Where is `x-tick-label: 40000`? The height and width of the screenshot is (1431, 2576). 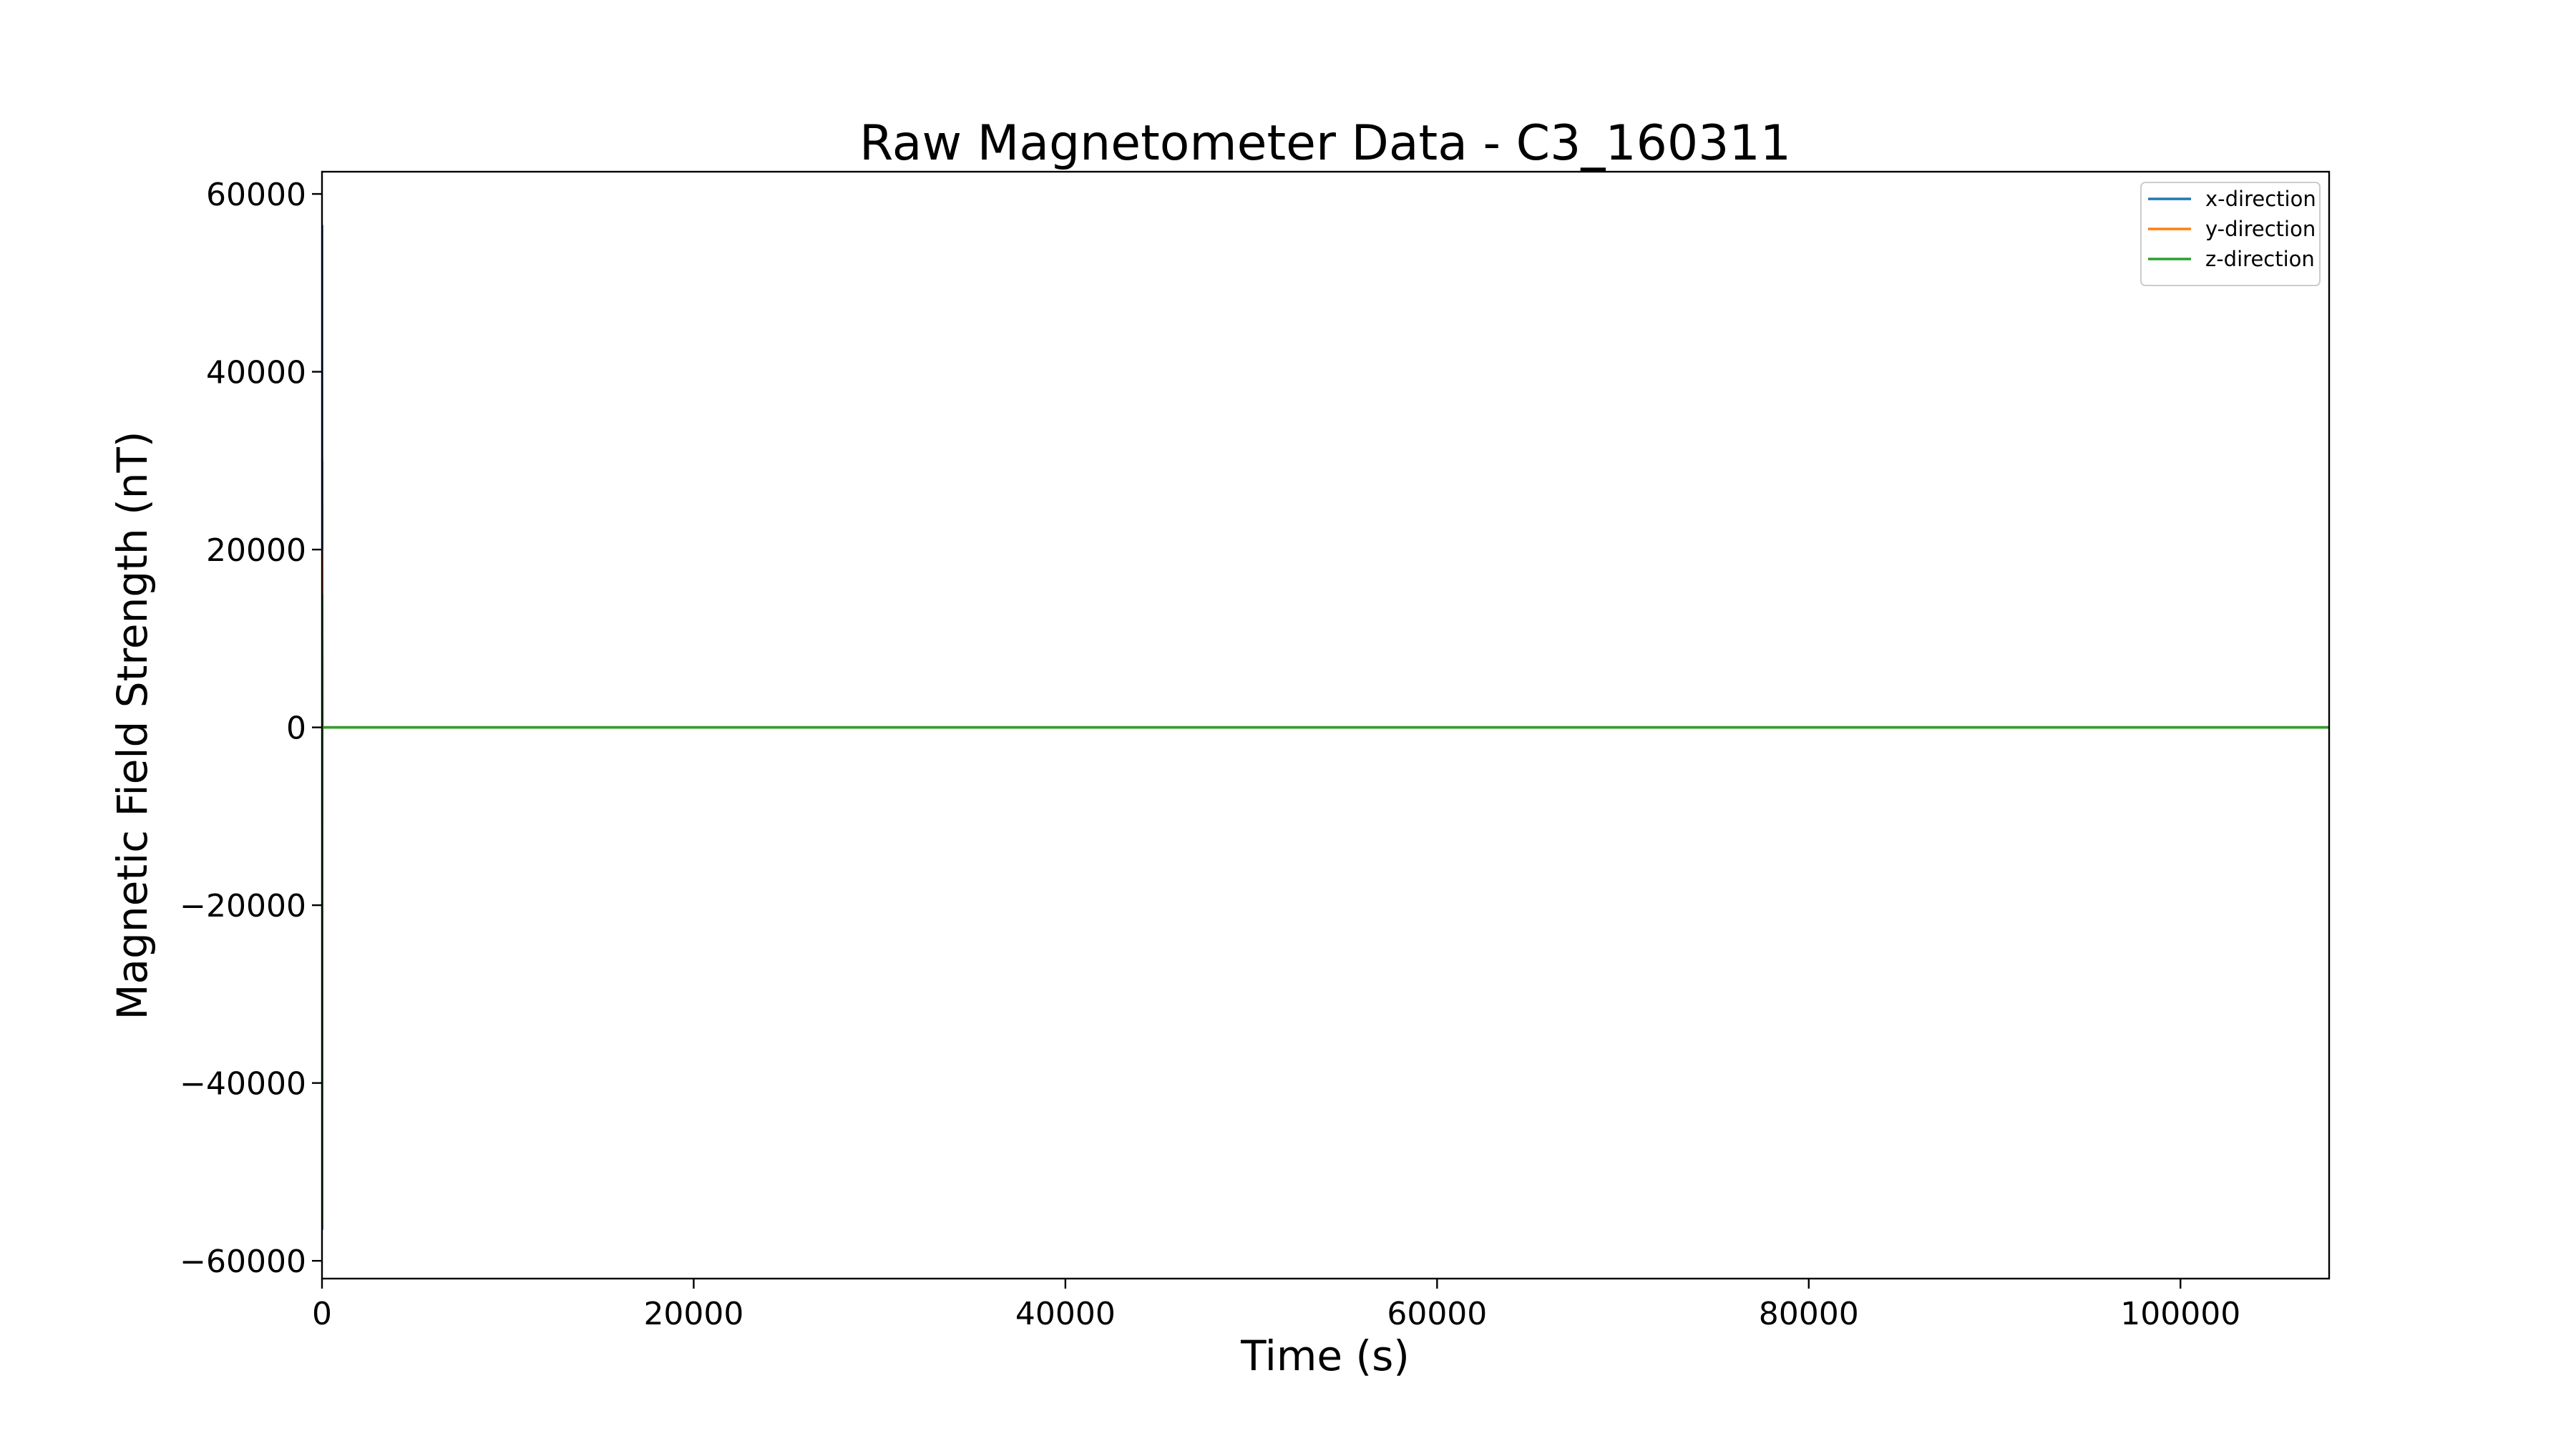 x-tick-label: 40000 is located at coordinates (1065, 1314).